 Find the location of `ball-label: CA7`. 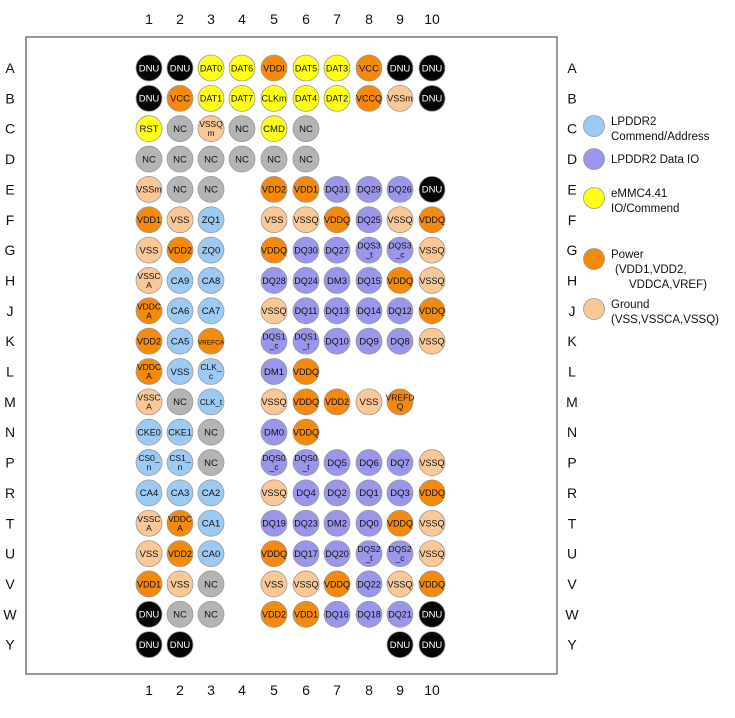

ball-label: CA7 is located at coordinates (211, 311).